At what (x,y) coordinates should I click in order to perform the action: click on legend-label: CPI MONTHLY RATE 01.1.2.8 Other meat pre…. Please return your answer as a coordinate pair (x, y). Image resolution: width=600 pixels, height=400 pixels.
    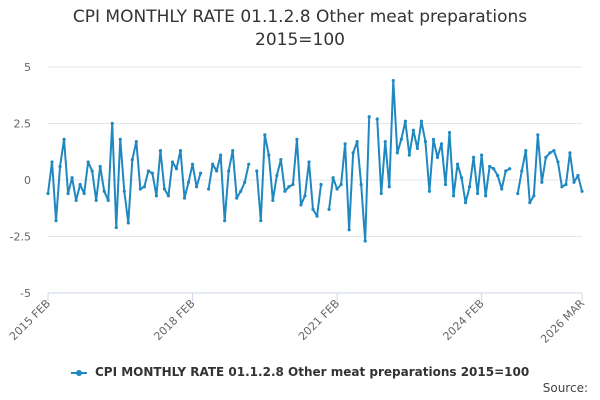
    Looking at the image, I should click on (312, 372).